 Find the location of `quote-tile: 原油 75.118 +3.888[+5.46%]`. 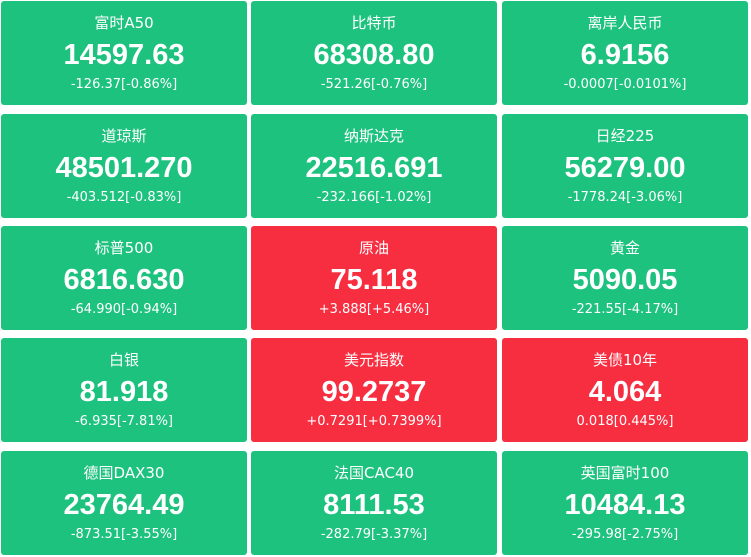

quote-tile: 原油 75.118 +3.888[+5.46%] is located at coordinates (374, 278).